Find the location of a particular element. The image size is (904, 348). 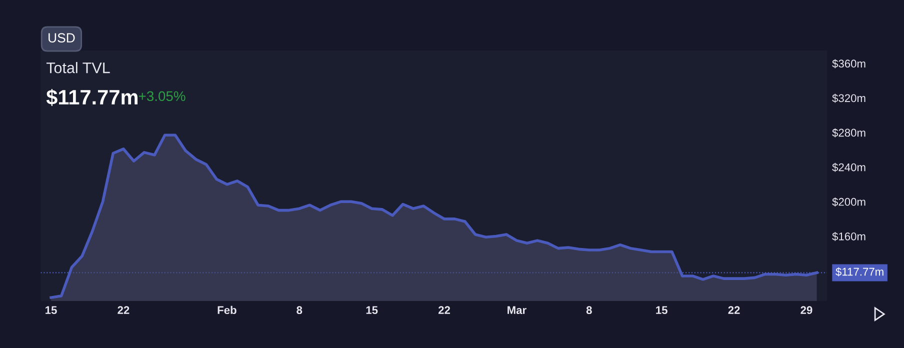

y-tick-label: $280m is located at coordinates (849, 133).